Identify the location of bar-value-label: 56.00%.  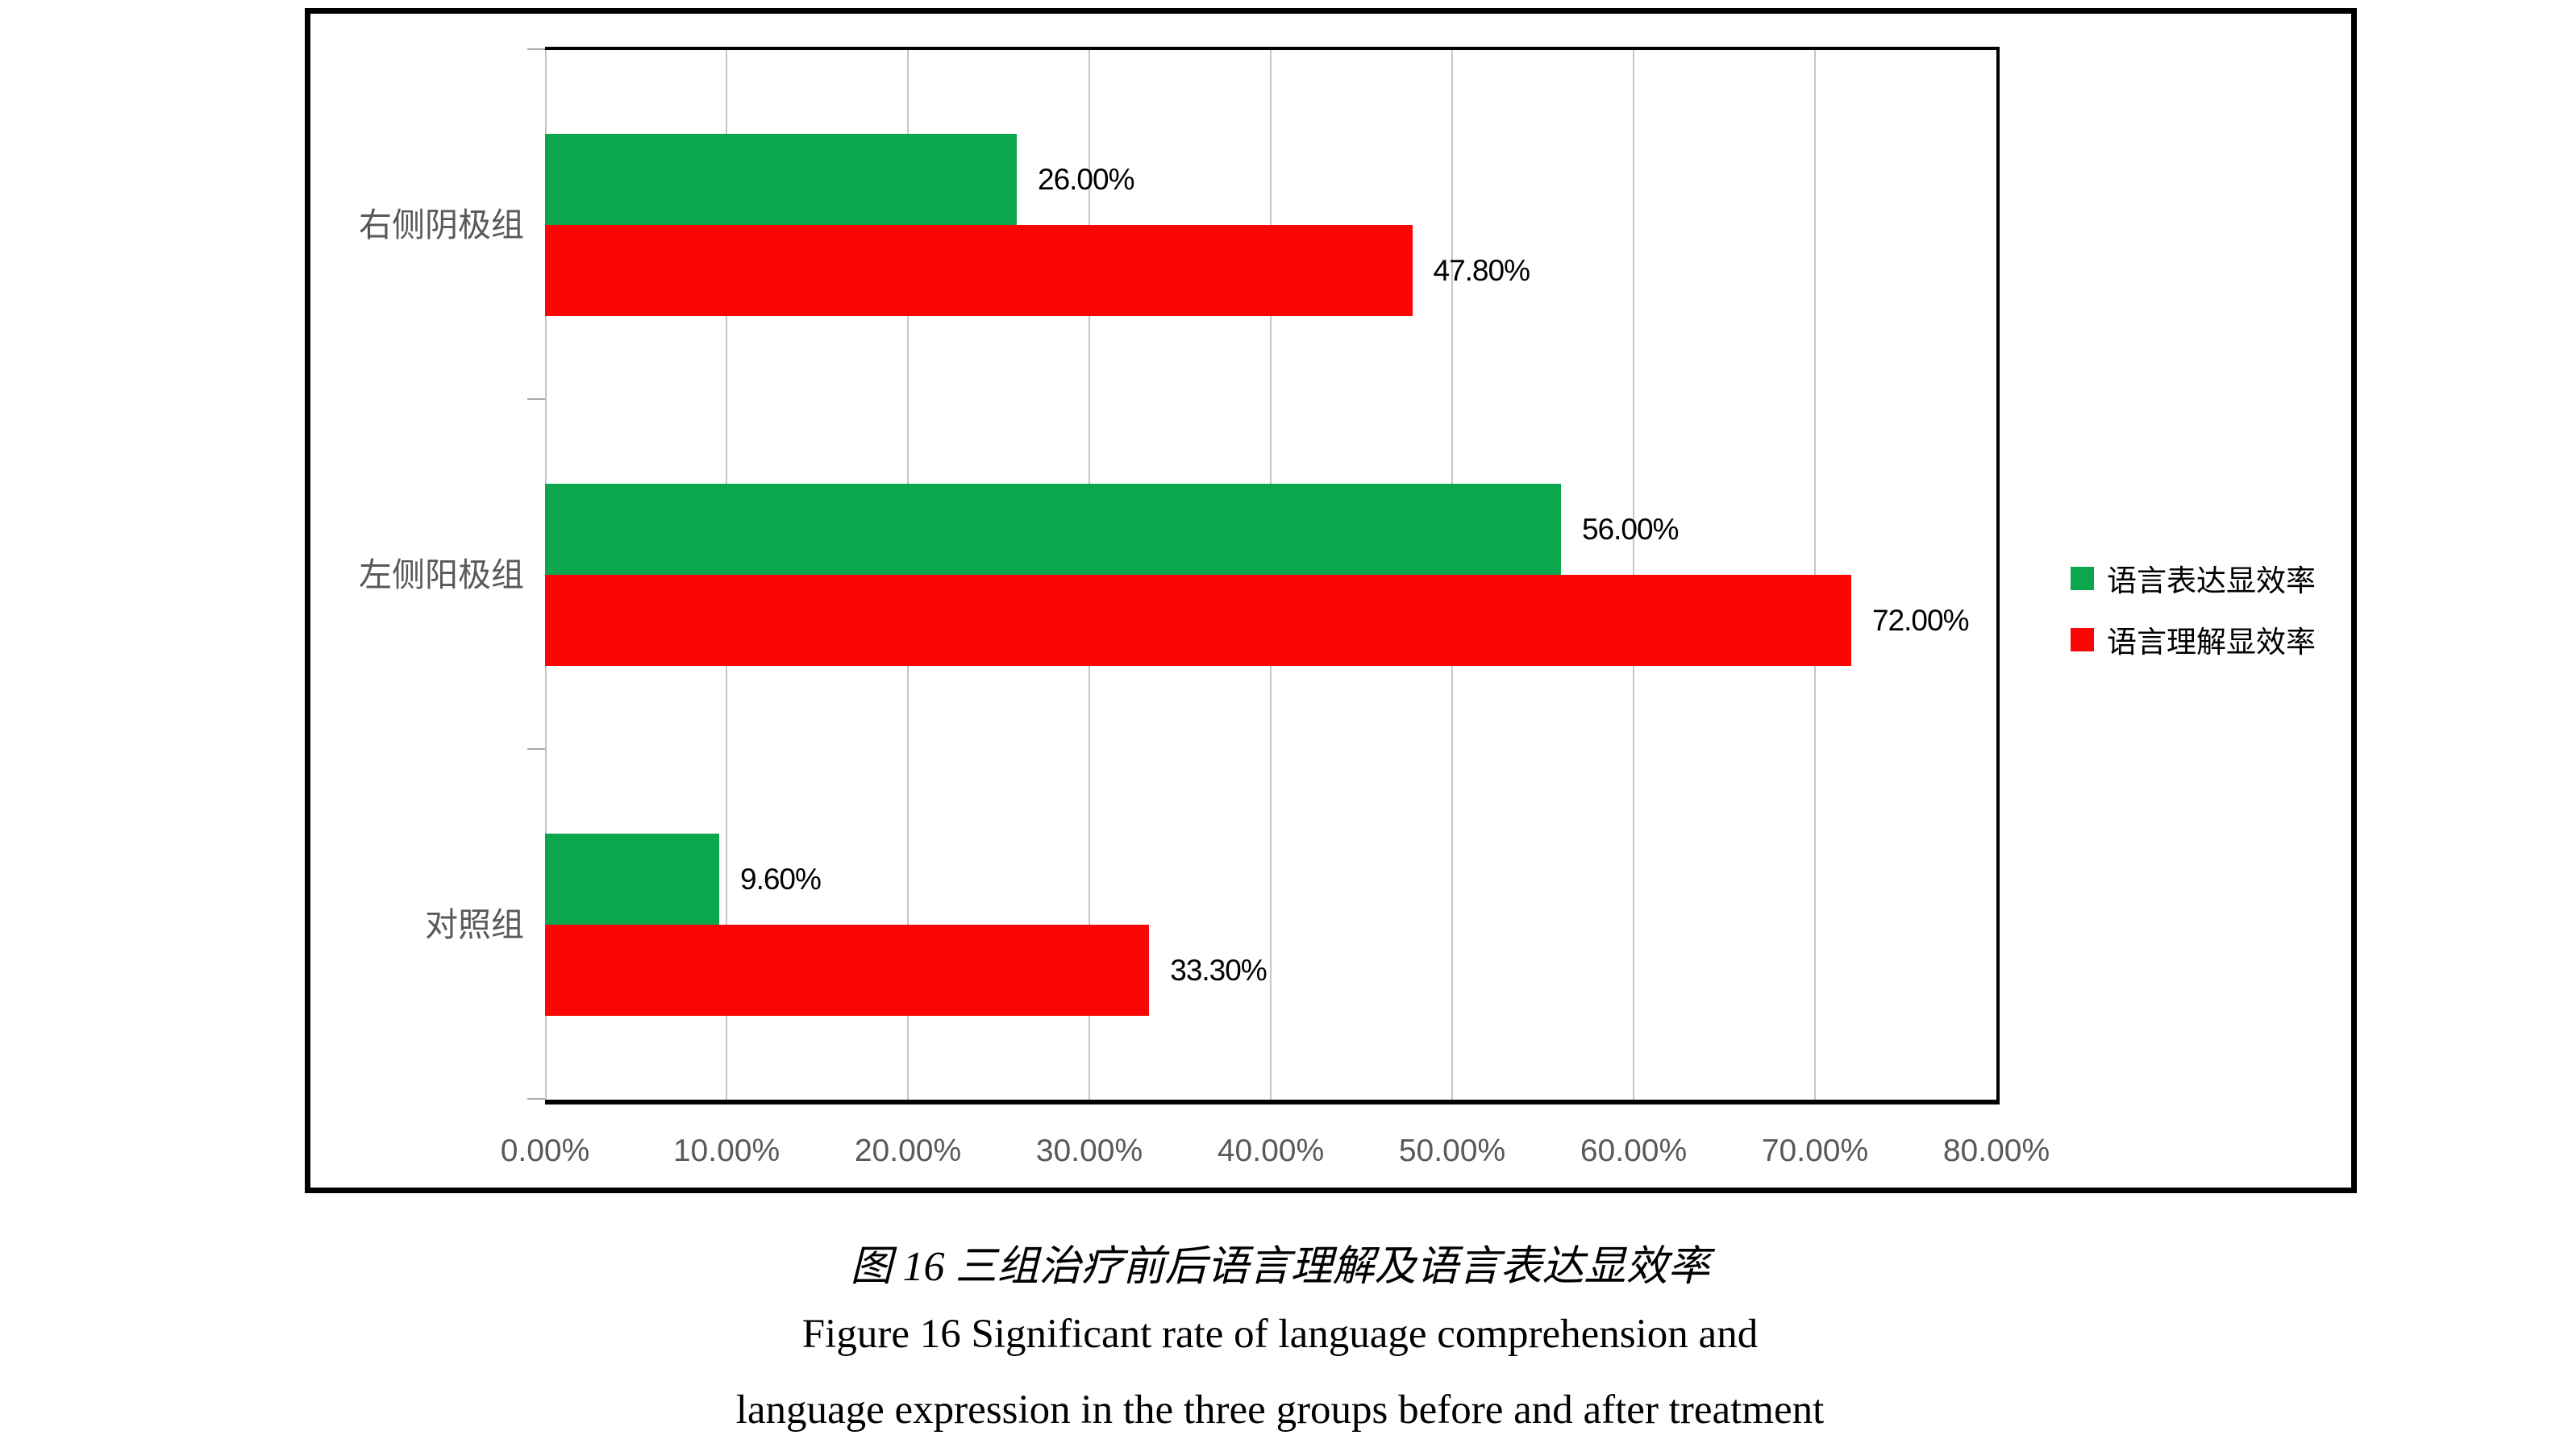
(1630, 529).